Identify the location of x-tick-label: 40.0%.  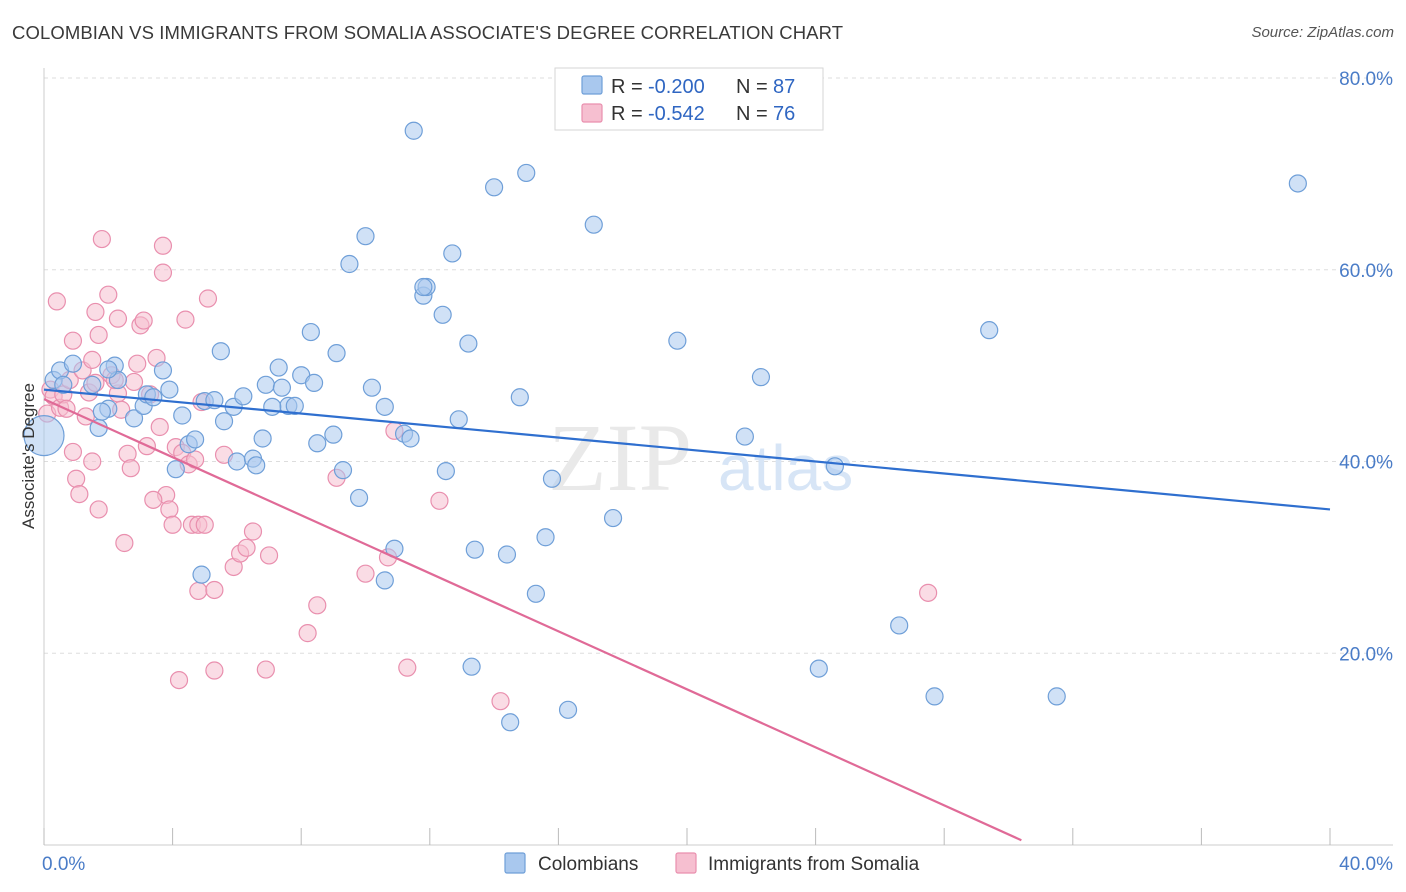
(1366, 864).